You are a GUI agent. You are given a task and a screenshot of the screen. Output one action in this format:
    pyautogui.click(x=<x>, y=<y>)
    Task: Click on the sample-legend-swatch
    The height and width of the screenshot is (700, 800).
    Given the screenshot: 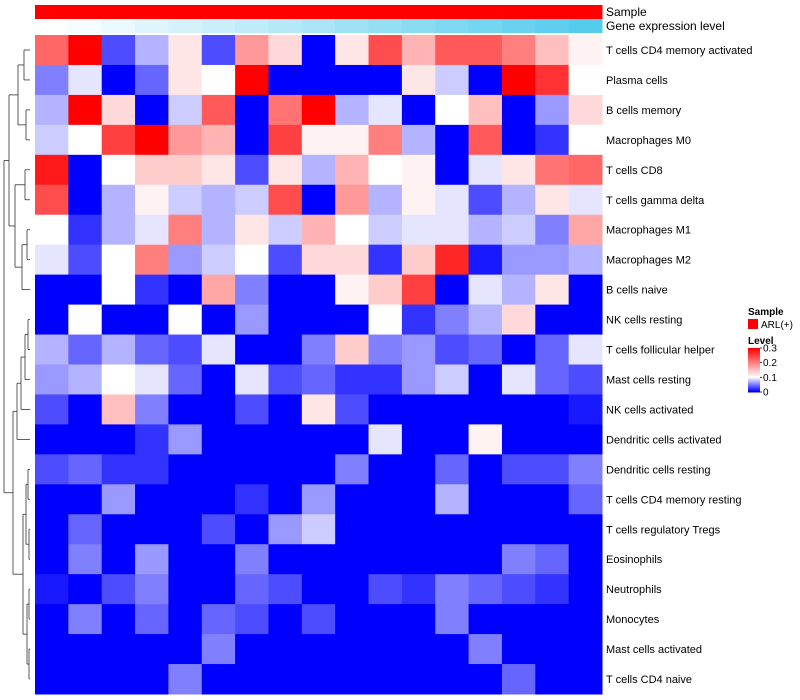 What is the action you would take?
    pyautogui.click(x=753, y=324)
    